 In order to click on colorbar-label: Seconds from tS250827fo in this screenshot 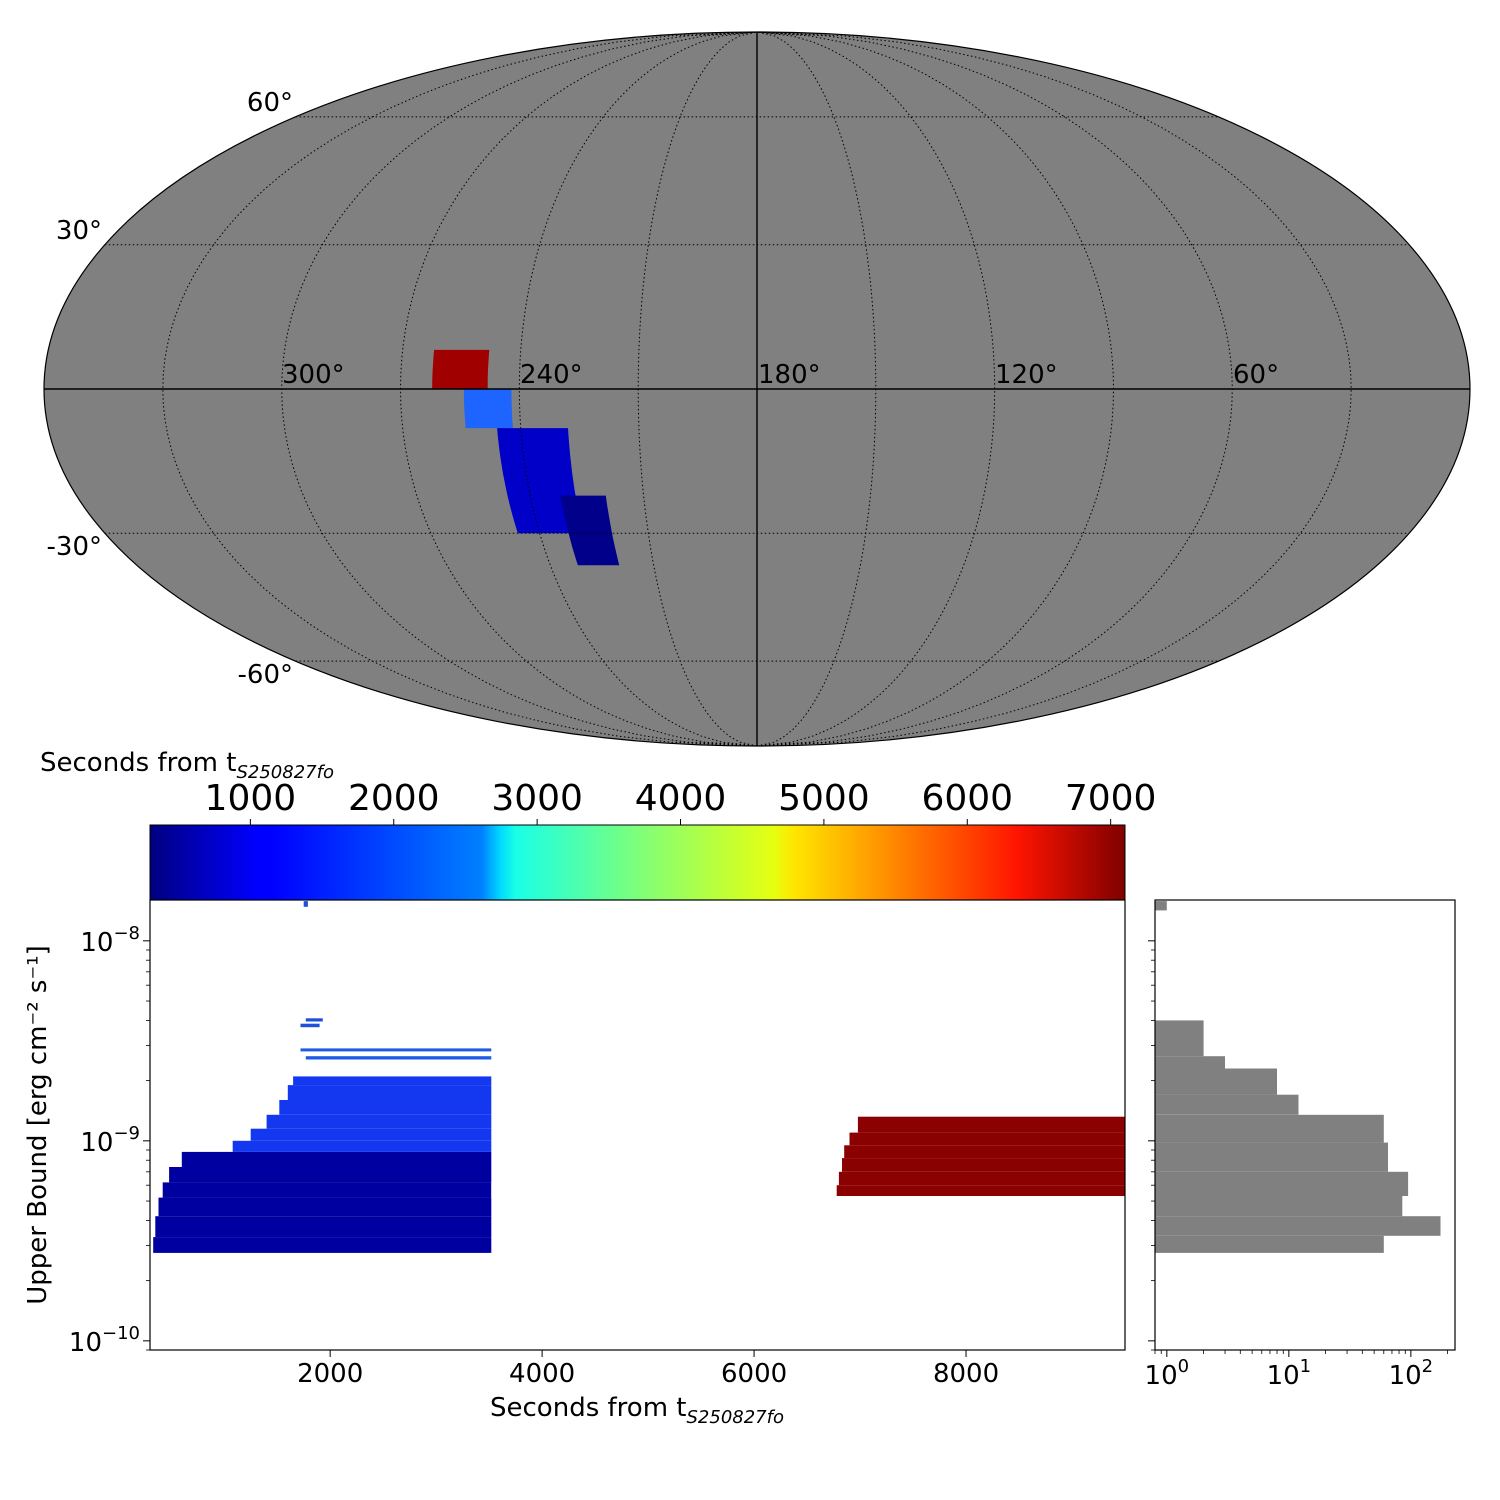, I will do `click(187, 765)`.